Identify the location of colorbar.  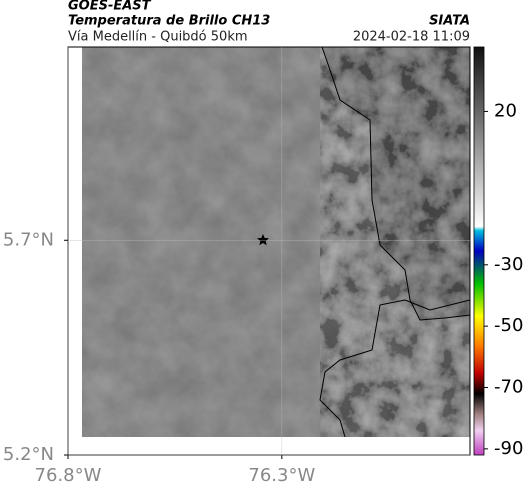
(479, 251).